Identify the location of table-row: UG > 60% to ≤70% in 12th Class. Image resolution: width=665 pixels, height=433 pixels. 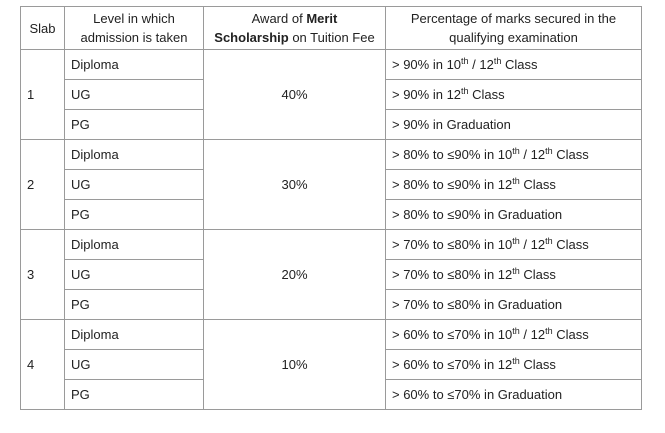
(331, 364).